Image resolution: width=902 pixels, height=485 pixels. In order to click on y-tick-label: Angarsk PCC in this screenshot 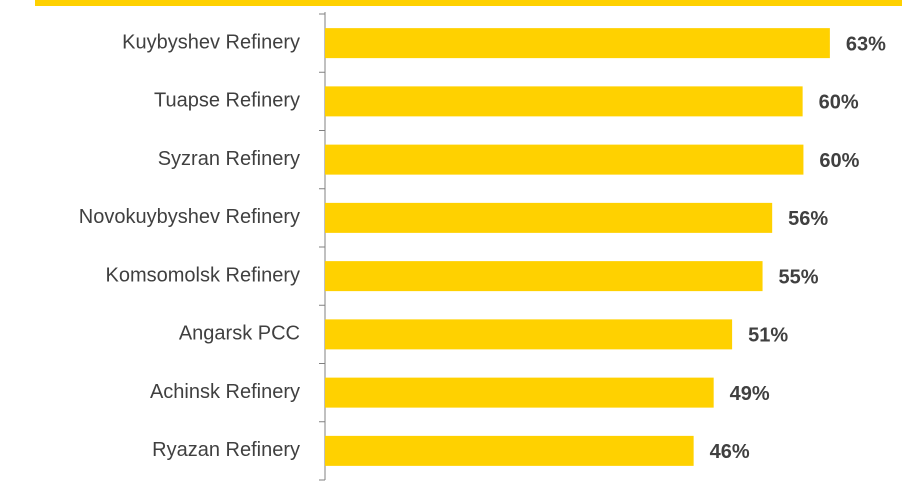, I will do `click(239, 334)`.